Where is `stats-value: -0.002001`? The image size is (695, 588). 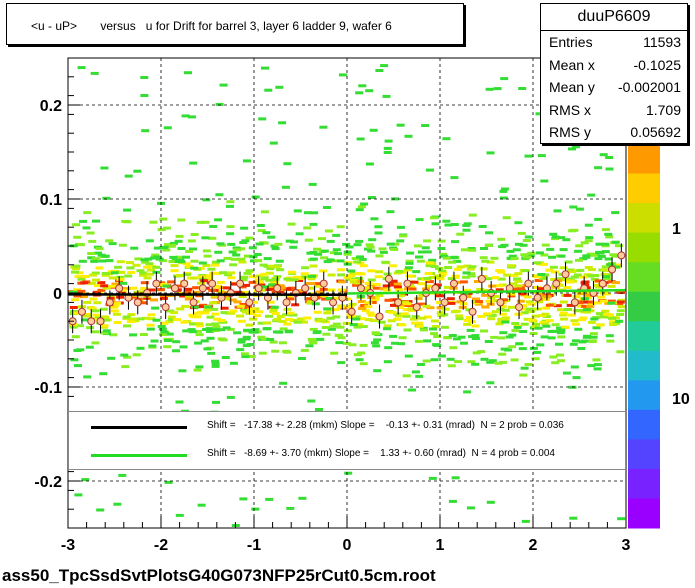
stats-value: -0.002001 is located at coordinates (649, 87).